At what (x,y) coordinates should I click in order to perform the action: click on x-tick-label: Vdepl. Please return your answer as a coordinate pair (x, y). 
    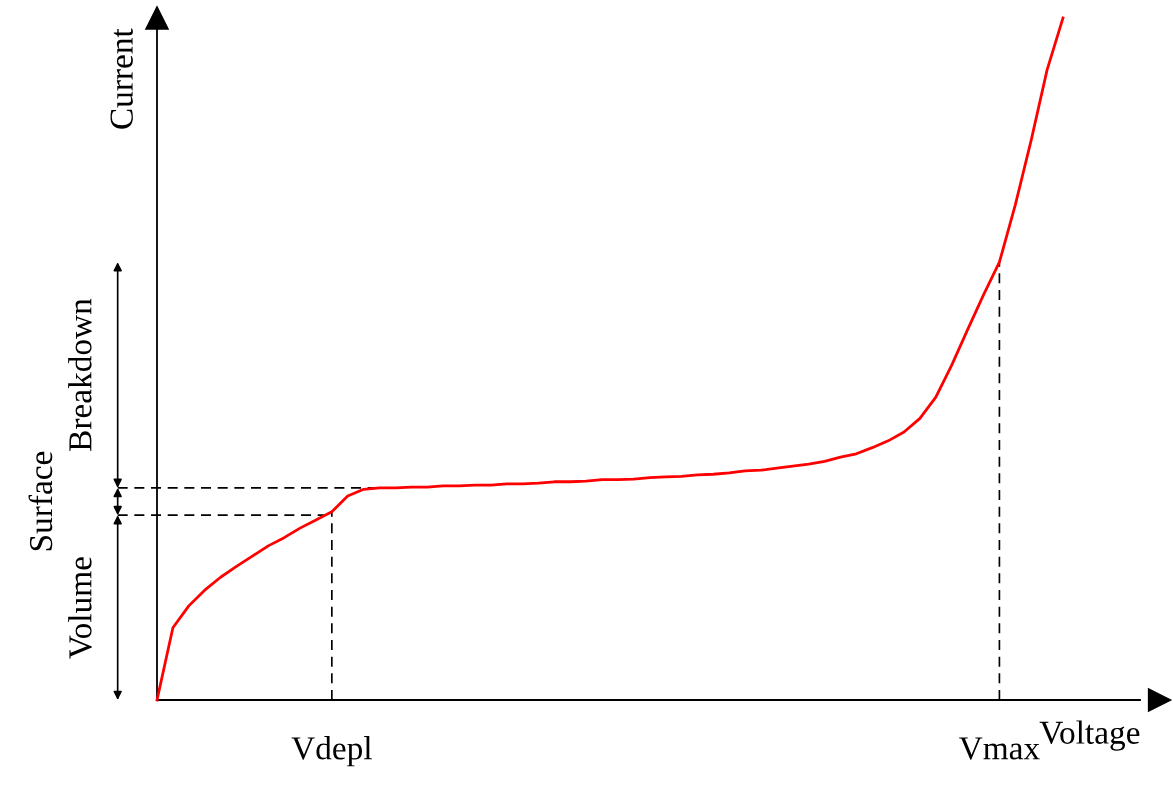
    Looking at the image, I should click on (331, 751).